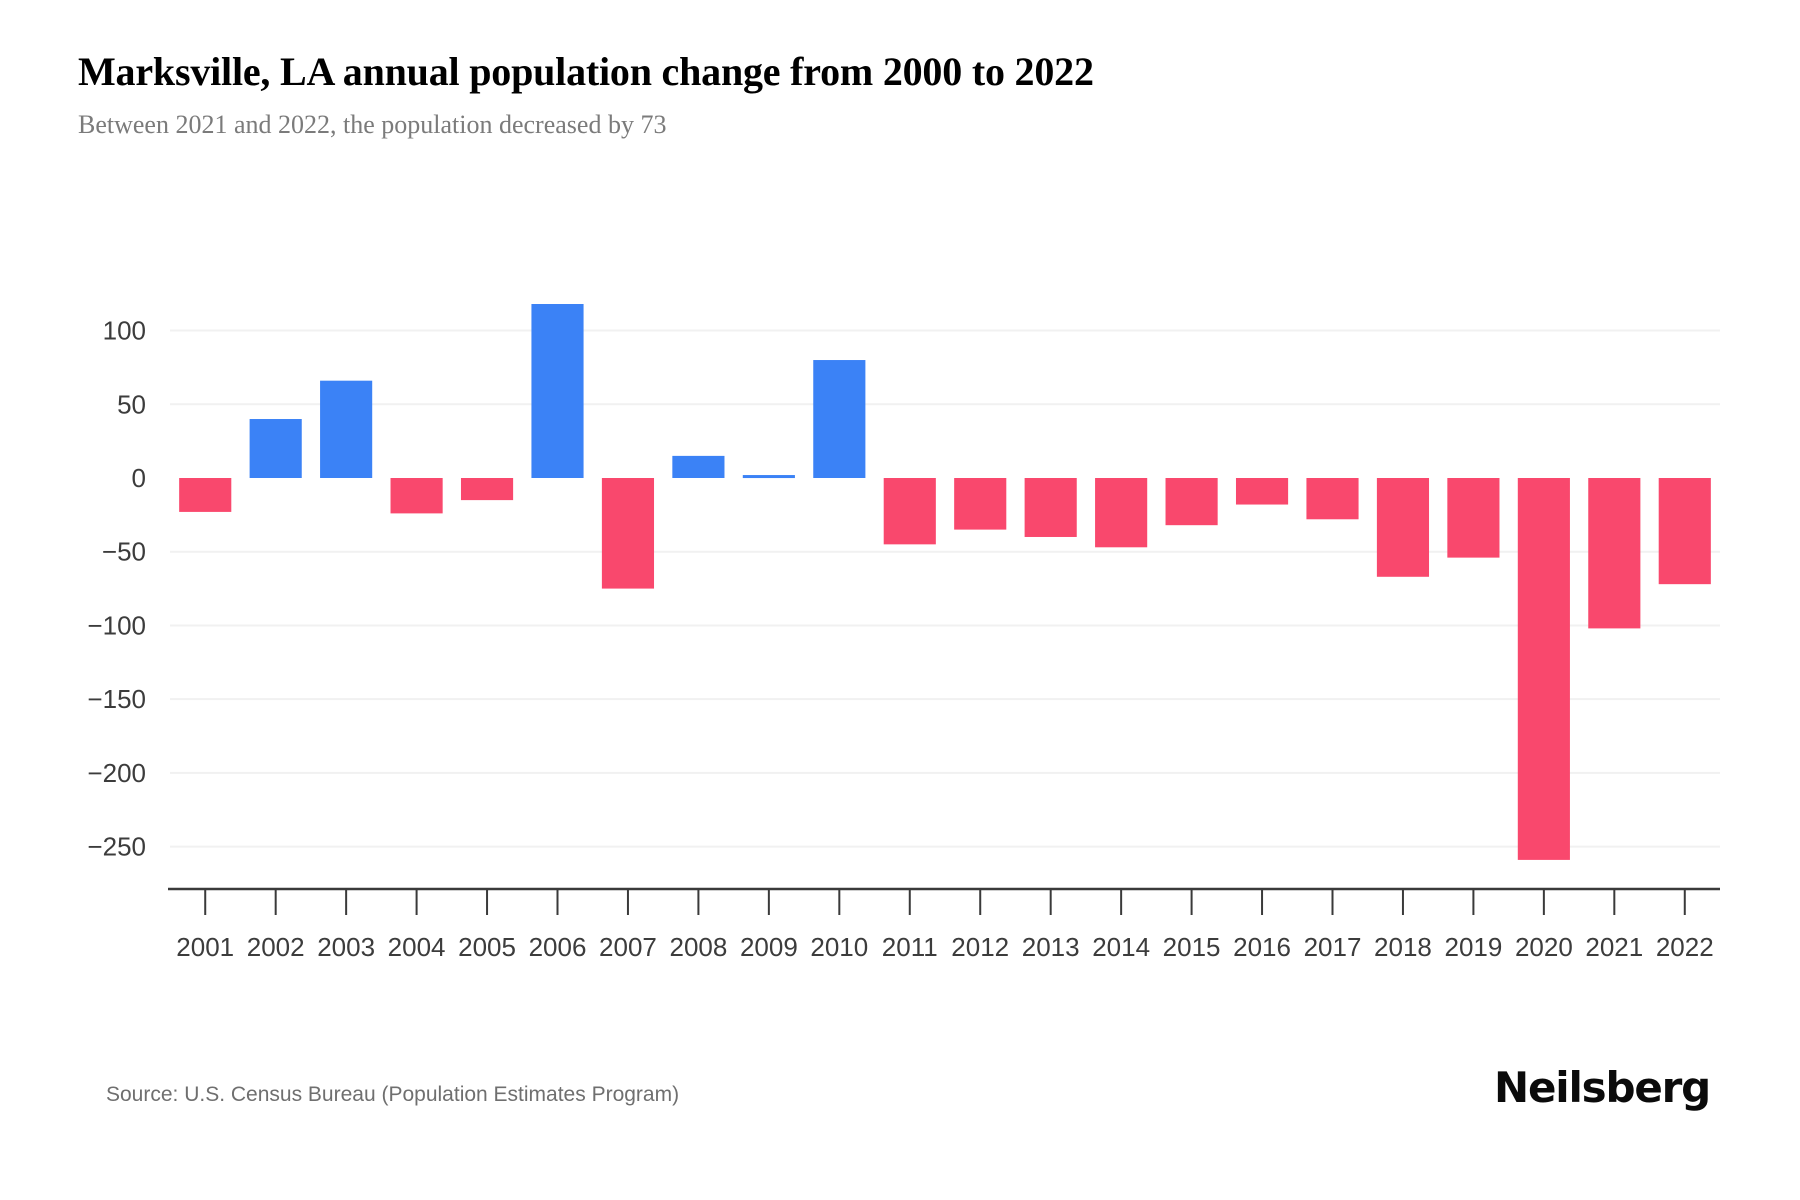 This screenshot has width=1800, height=1200. Describe the element at coordinates (910, 947) in the screenshot. I see `x-axis-tick-label: 2011` at that location.